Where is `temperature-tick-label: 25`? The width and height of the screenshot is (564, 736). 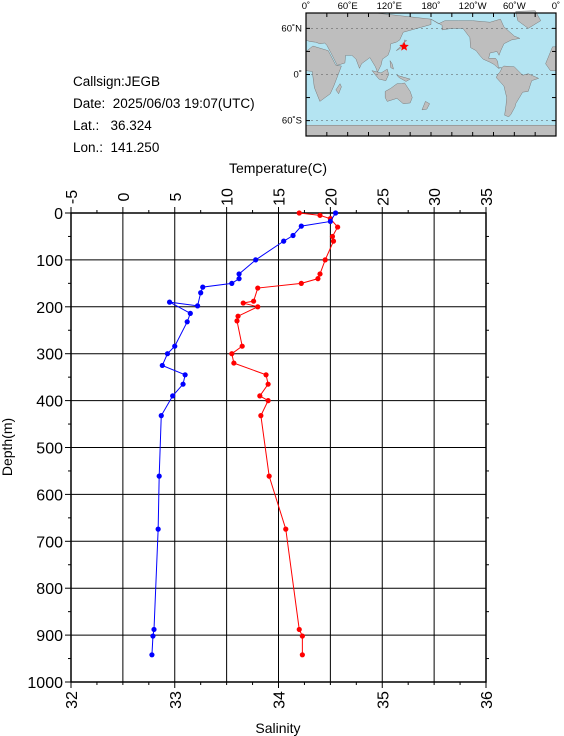
temperature-tick-label: 25 is located at coordinates (383, 197).